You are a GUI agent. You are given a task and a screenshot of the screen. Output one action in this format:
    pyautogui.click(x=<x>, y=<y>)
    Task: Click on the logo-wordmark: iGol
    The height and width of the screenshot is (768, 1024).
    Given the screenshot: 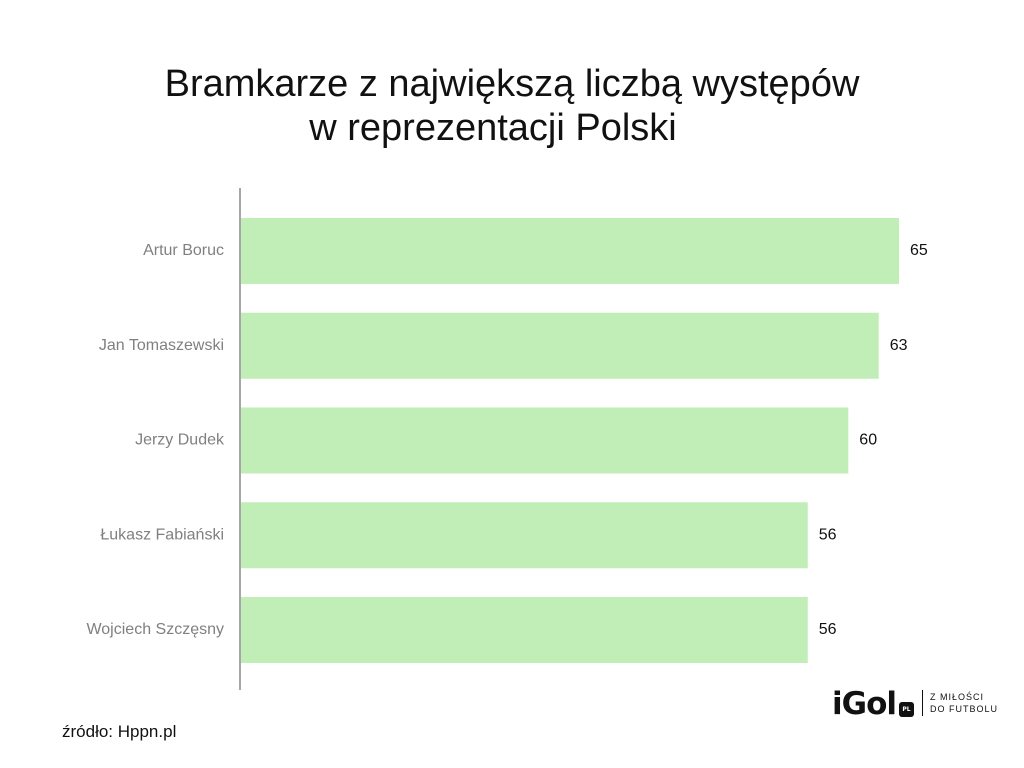 What is the action you would take?
    pyautogui.click(x=864, y=704)
    